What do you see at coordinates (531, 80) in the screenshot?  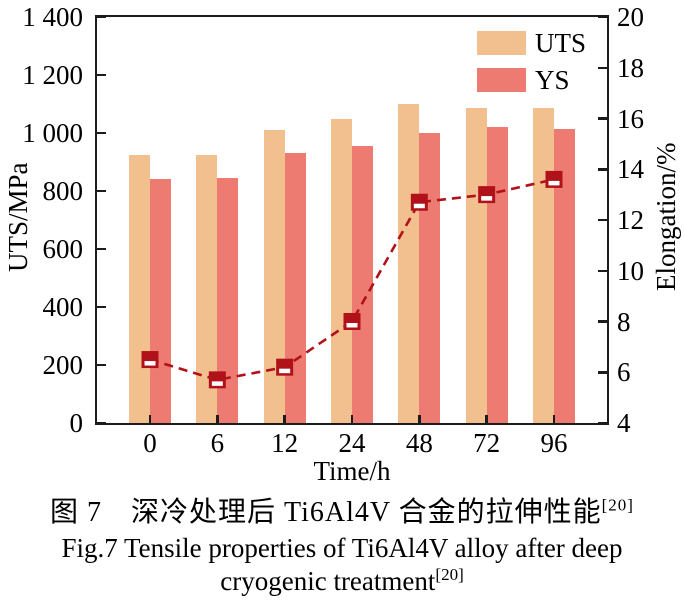 I see `legend-entry-ys: YS` at bounding box center [531, 80].